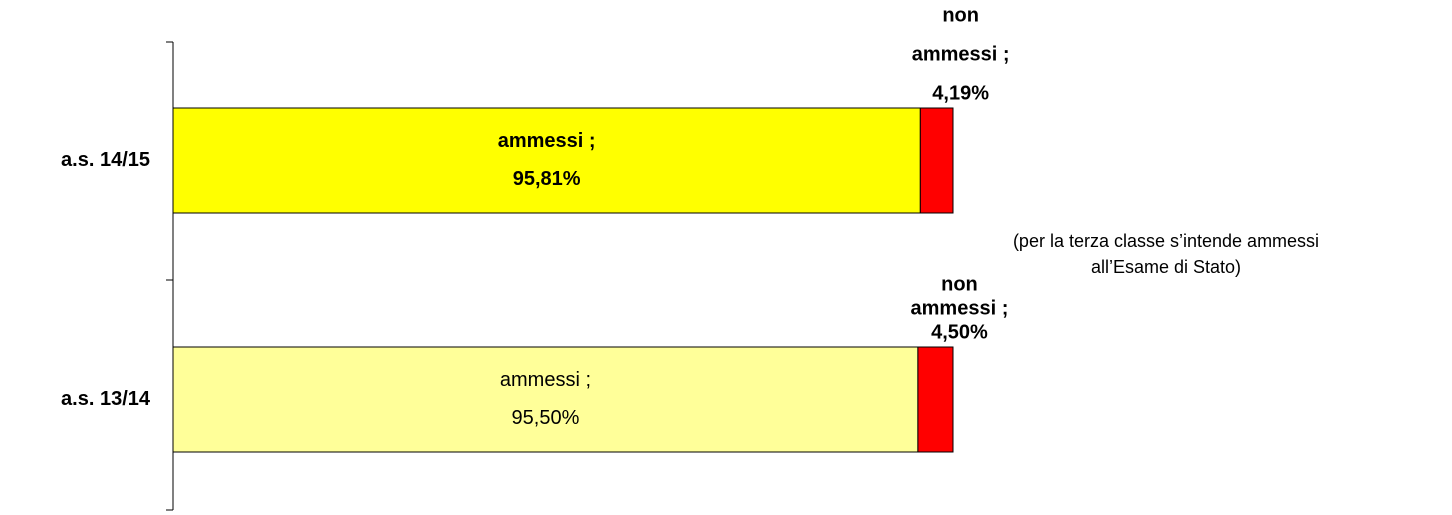 This screenshot has width=1452, height=515. Describe the element at coordinates (546, 418) in the screenshot. I see `data-label: 95,50%` at that location.